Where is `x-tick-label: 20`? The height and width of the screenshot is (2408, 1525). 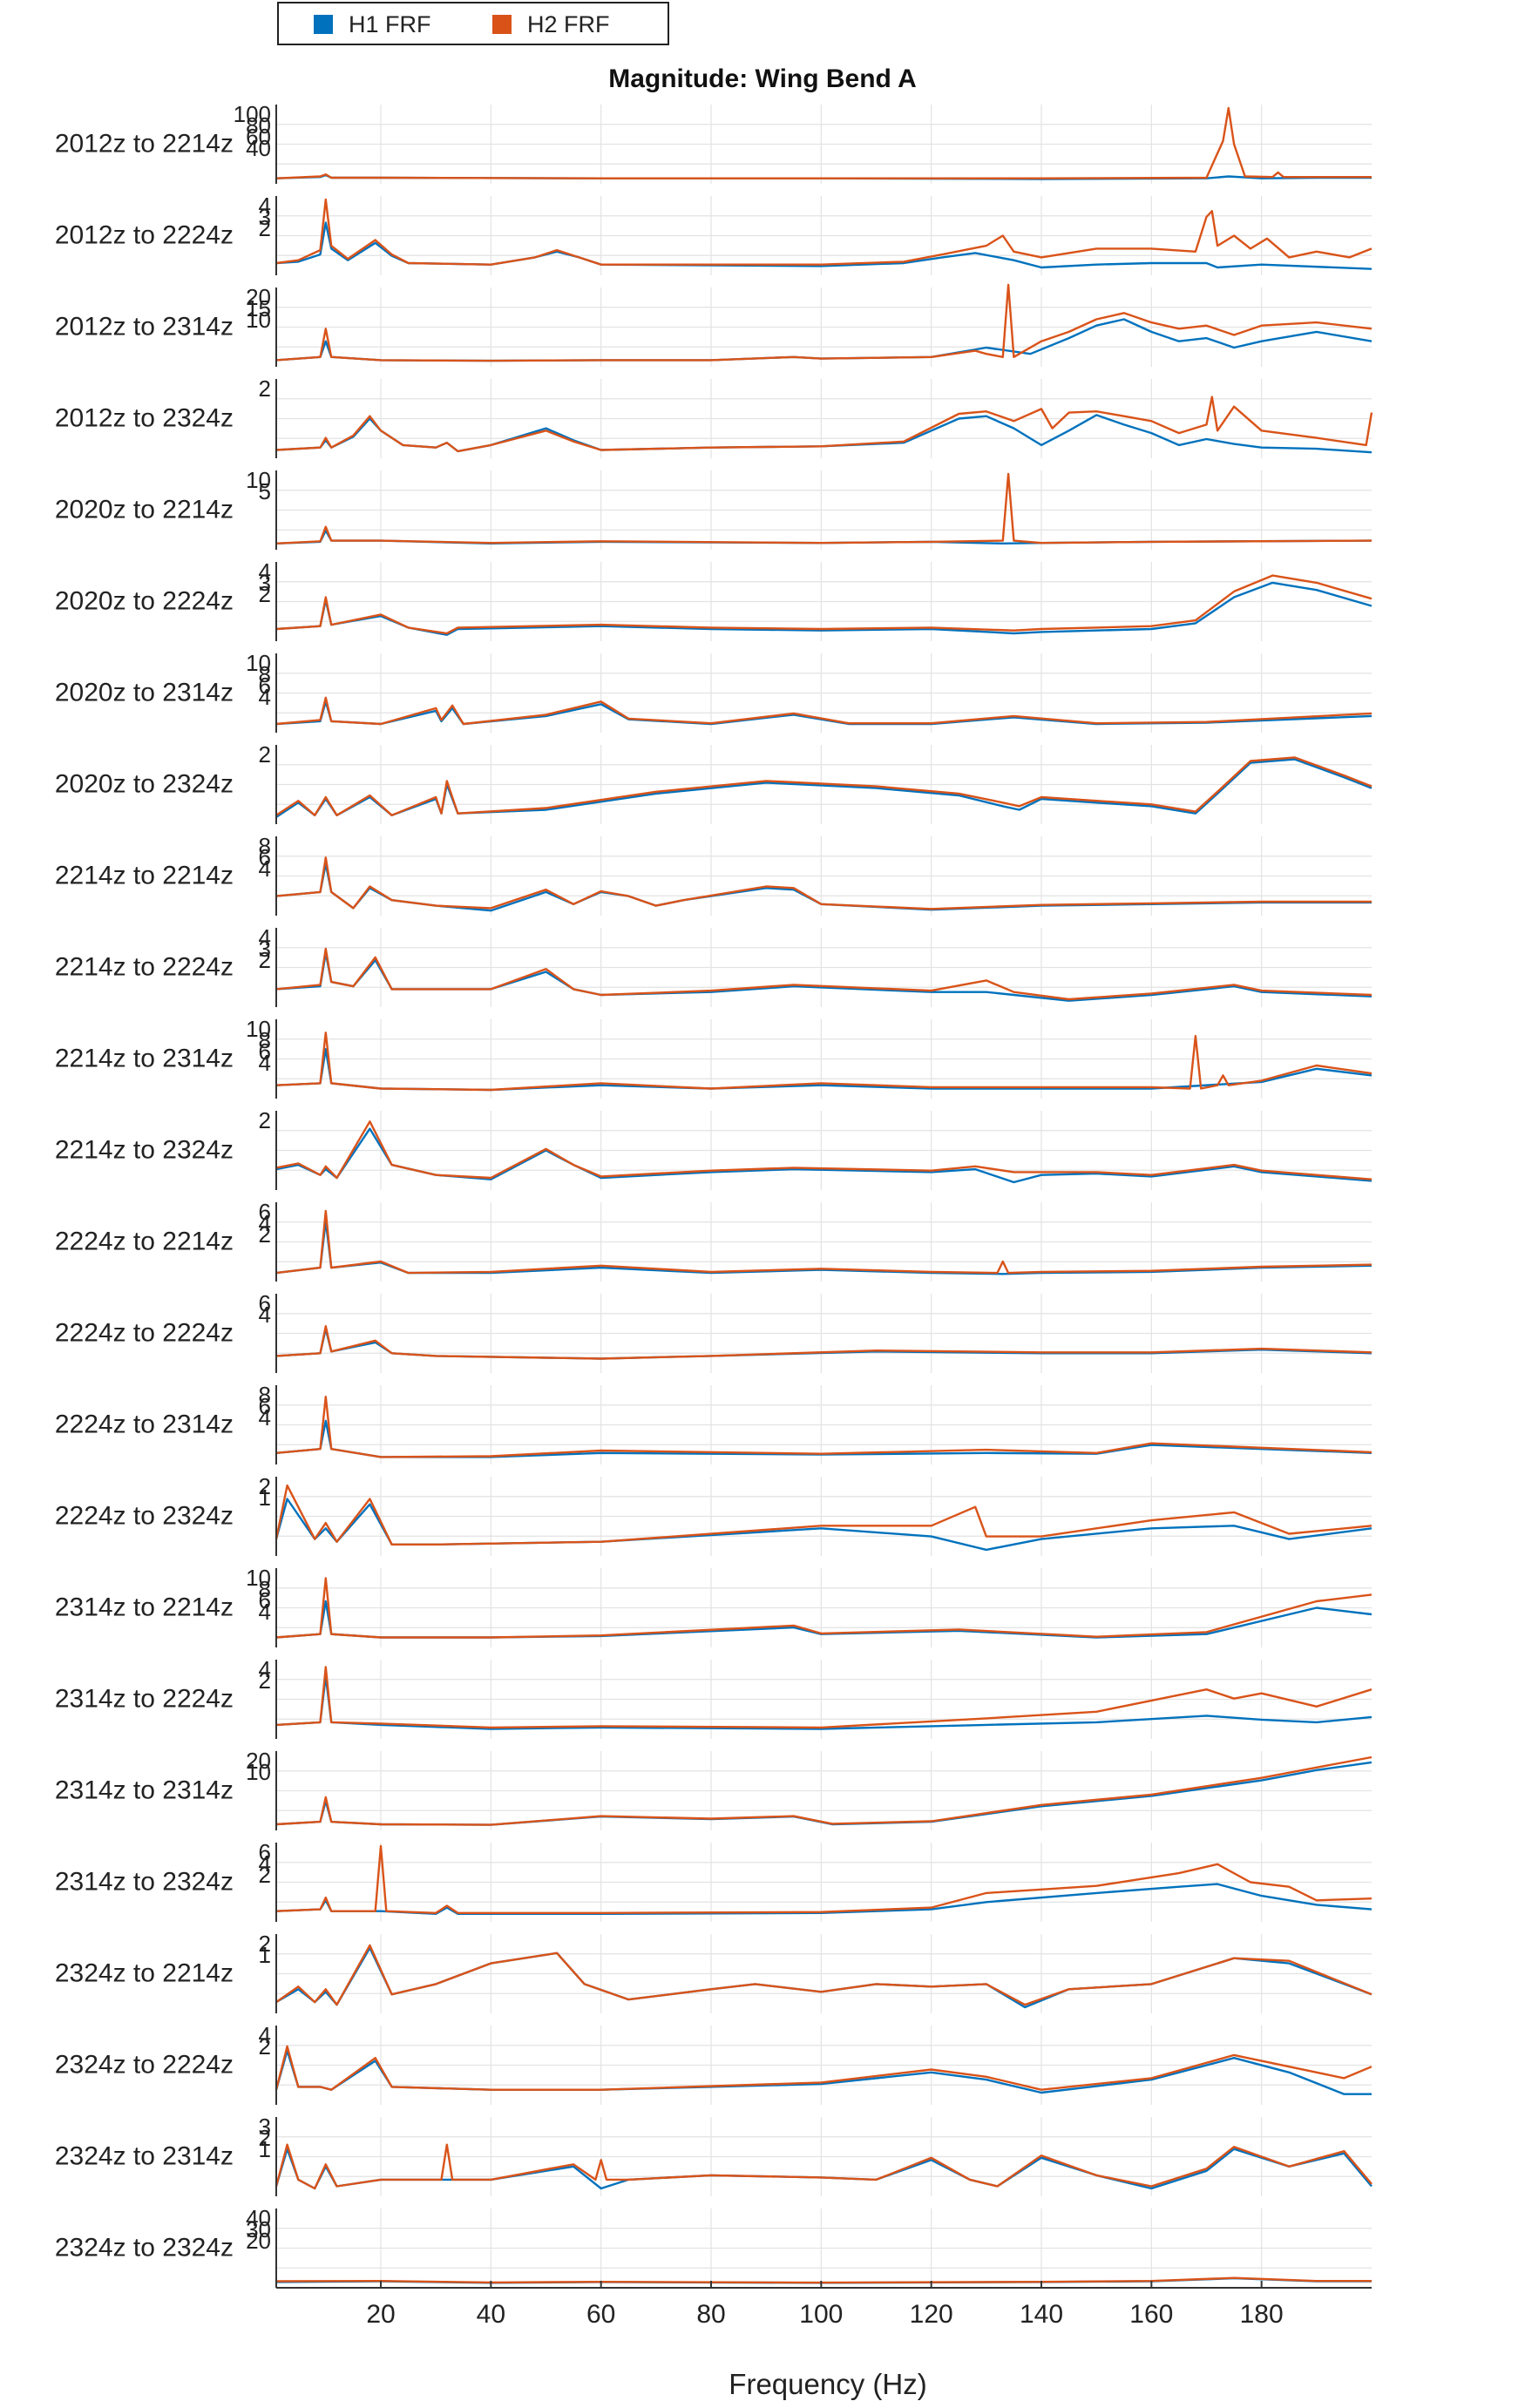
x-tick-label: 20 is located at coordinates (380, 2314).